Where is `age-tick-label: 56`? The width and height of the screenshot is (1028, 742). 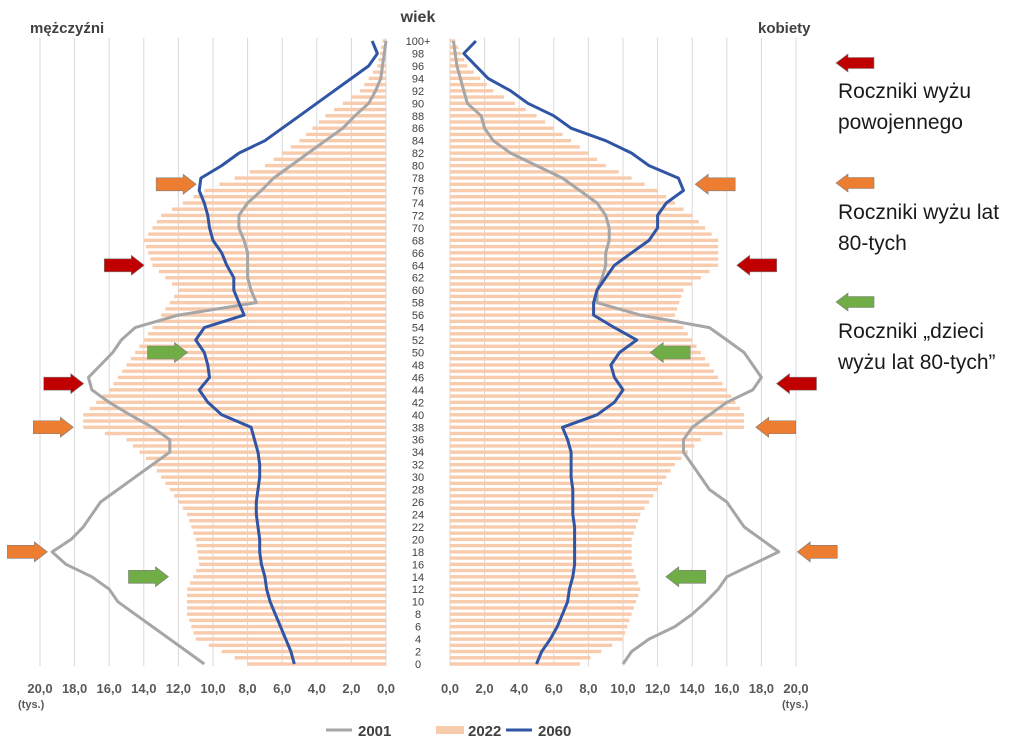 age-tick-label: 56 is located at coordinates (418, 316).